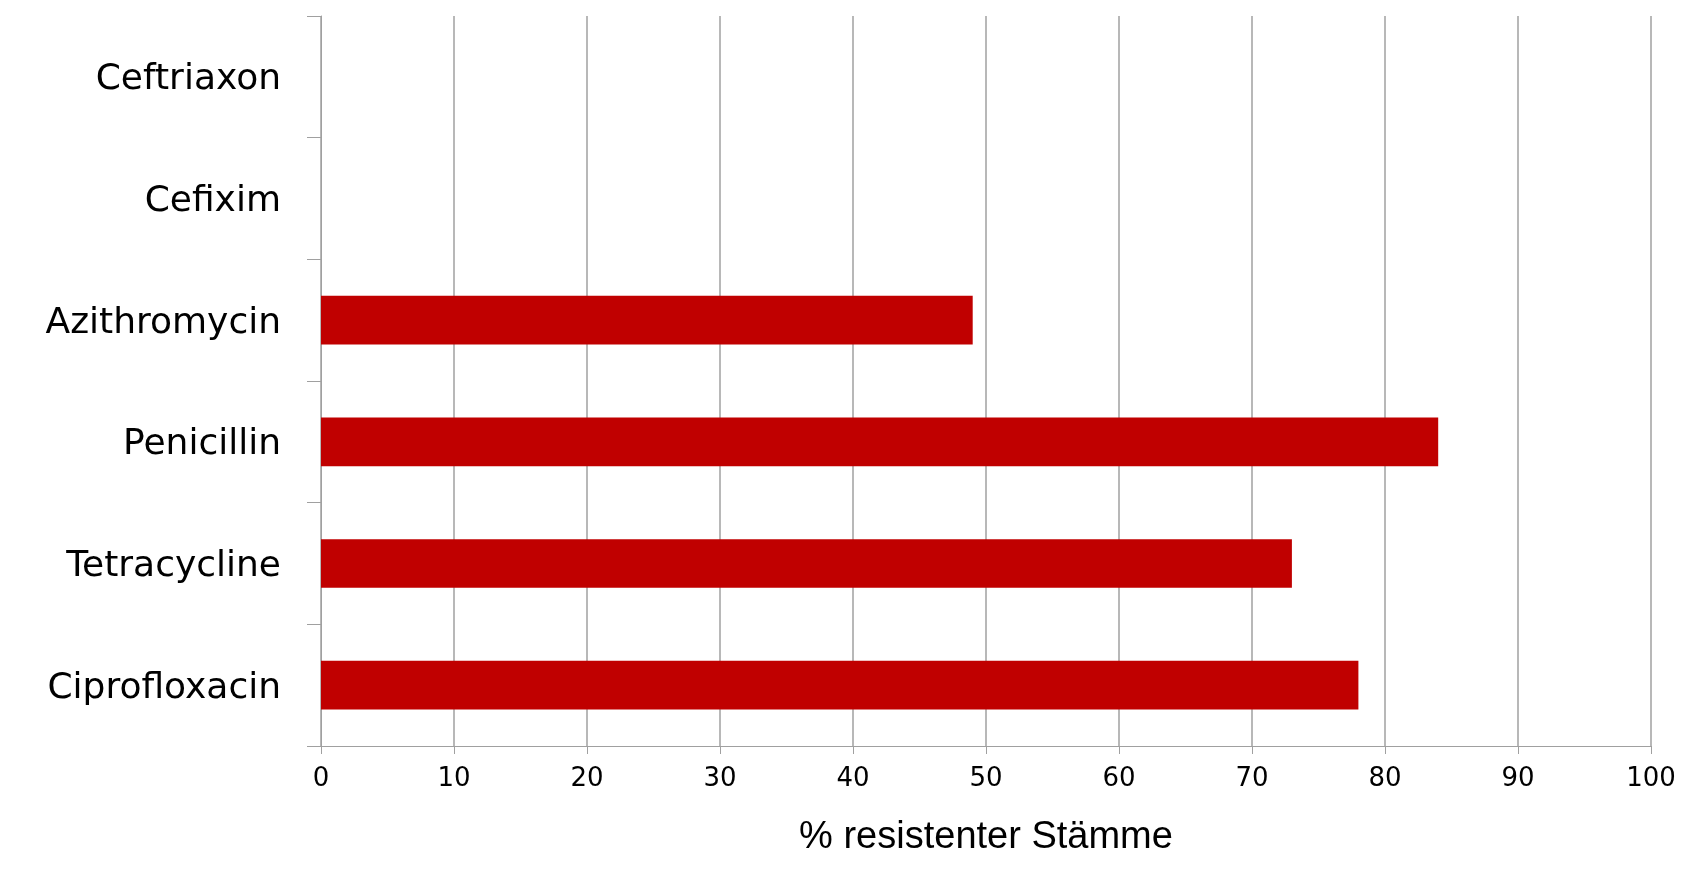 The image size is (1705, 894). Describe the element at coordinates (986, 777) in the screenshot. I see `x-tick-label: 50` at that location.